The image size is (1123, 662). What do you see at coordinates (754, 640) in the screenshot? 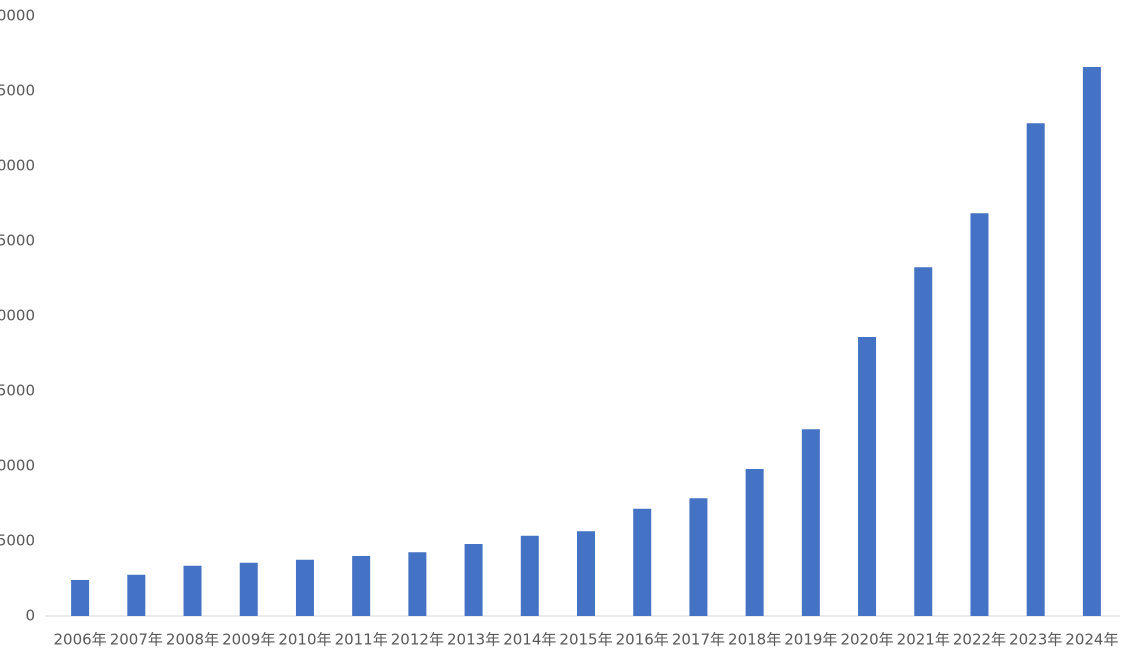
I see `x-tick-label: 2018年` at bounding box center [754, 640].